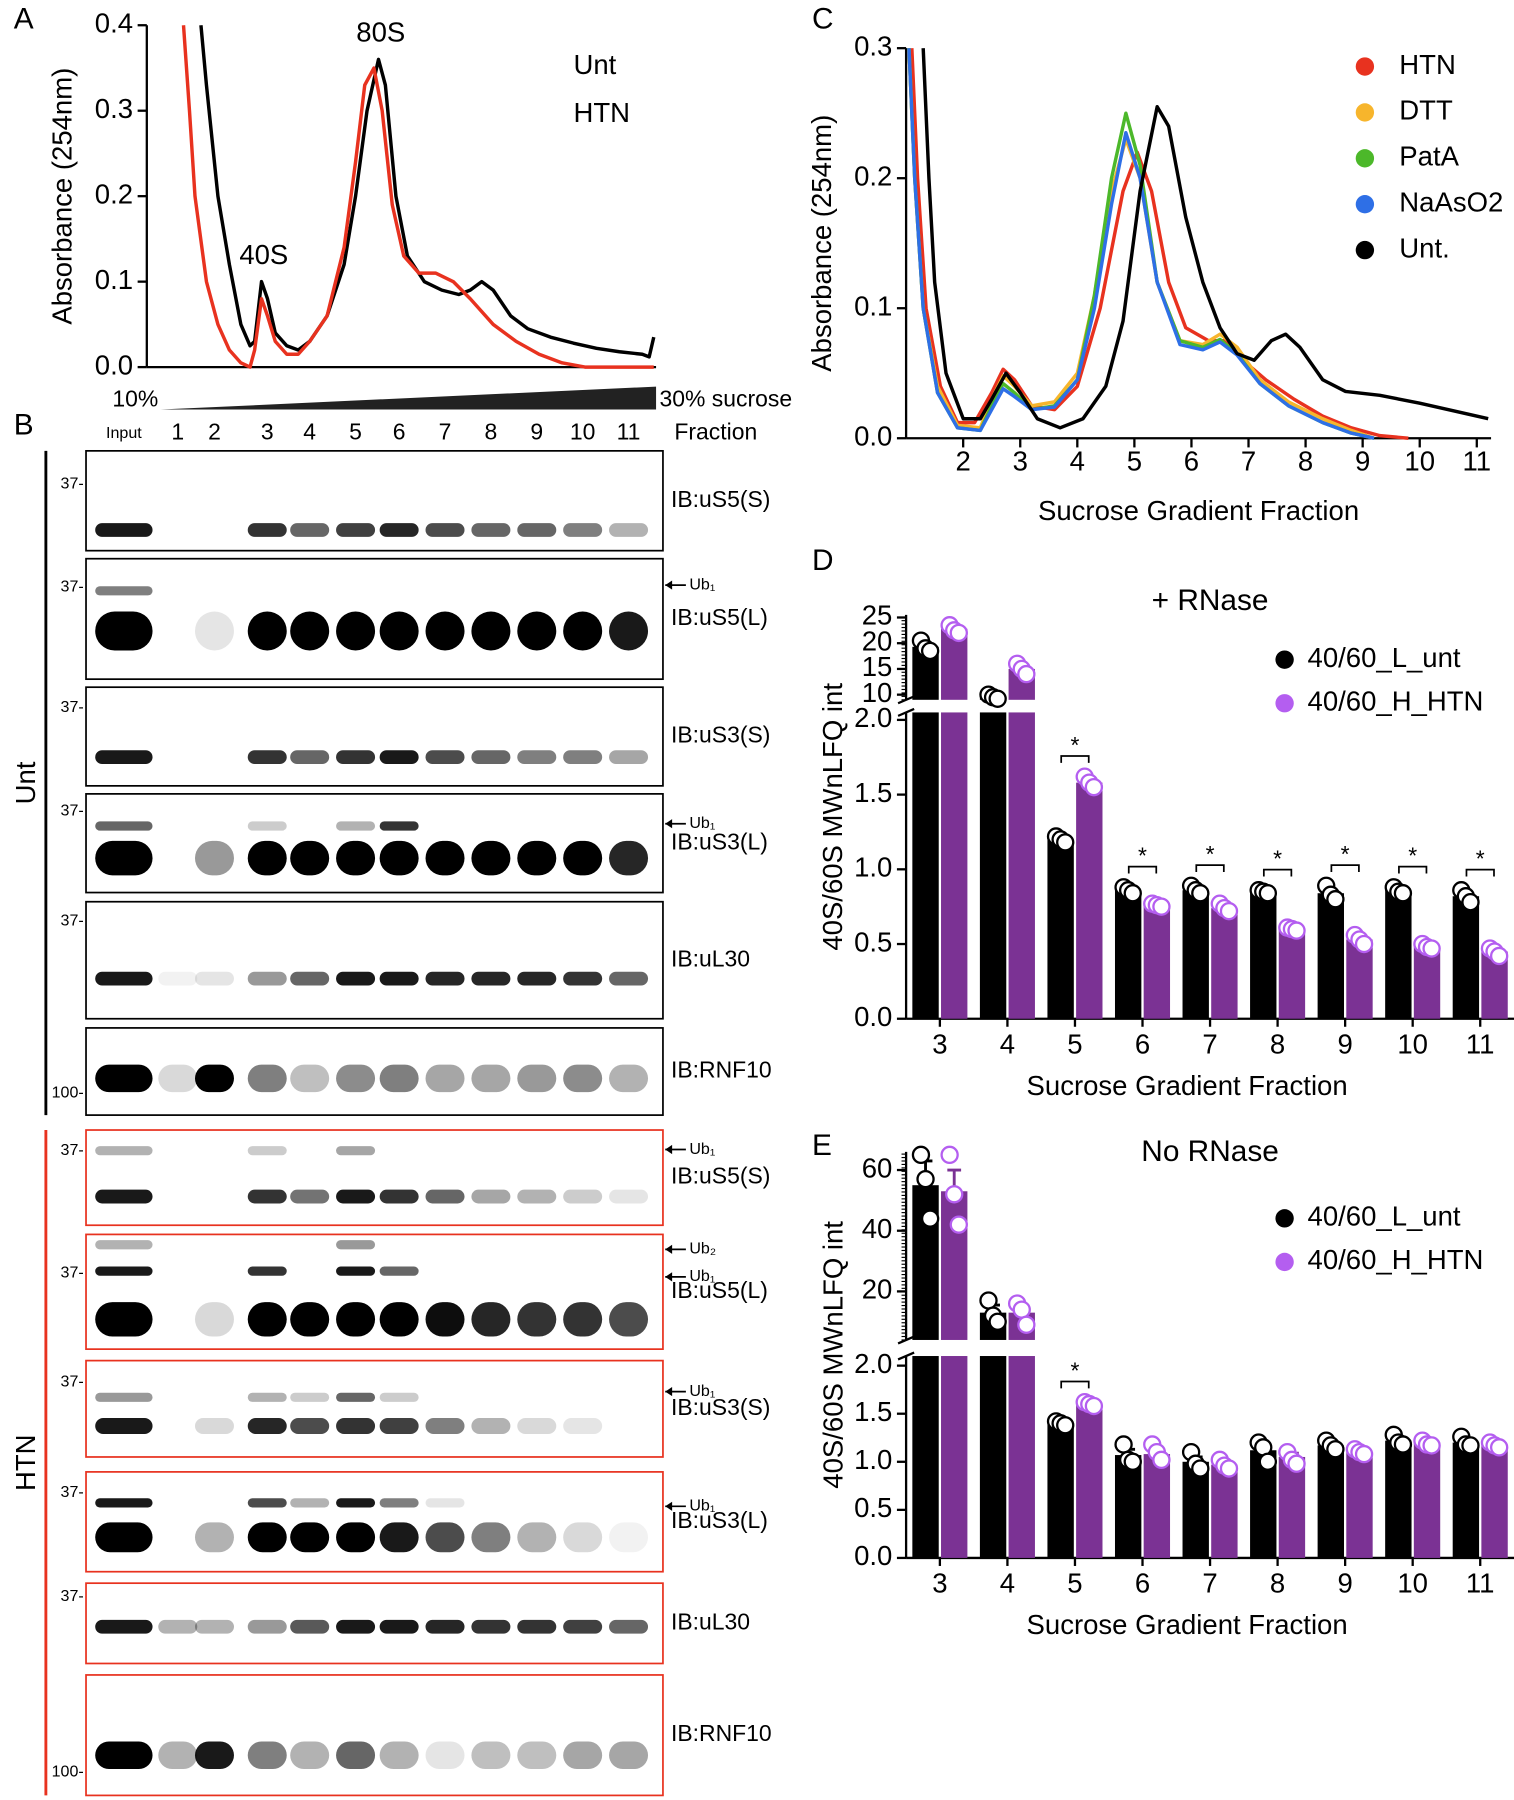 Image resolution: width=1514 pixels, height=1800 pixels. What do you see at coordinates (1480, 1044) in the screenshot?
I see `x-tick-label: 11` at bounding box center [1480, 1044].